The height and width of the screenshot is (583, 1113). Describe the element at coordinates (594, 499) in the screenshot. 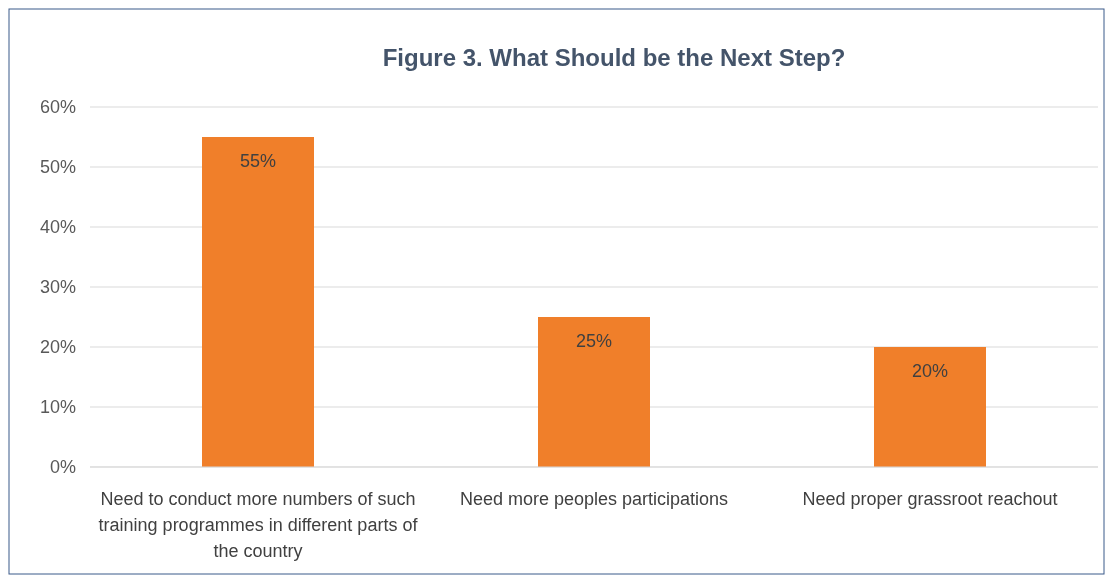

I see `x-tick-label: Need more peoples participations` at that location.